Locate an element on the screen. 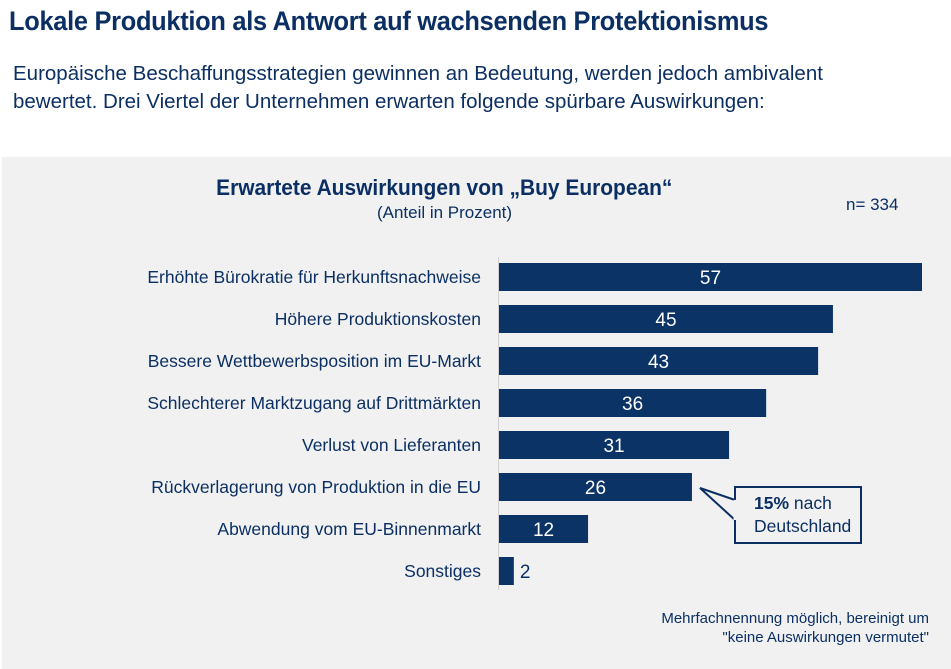 This screenshot has height=669, width=951. bar-group: Sonstiges 2 is located at coordinates (467, 571).